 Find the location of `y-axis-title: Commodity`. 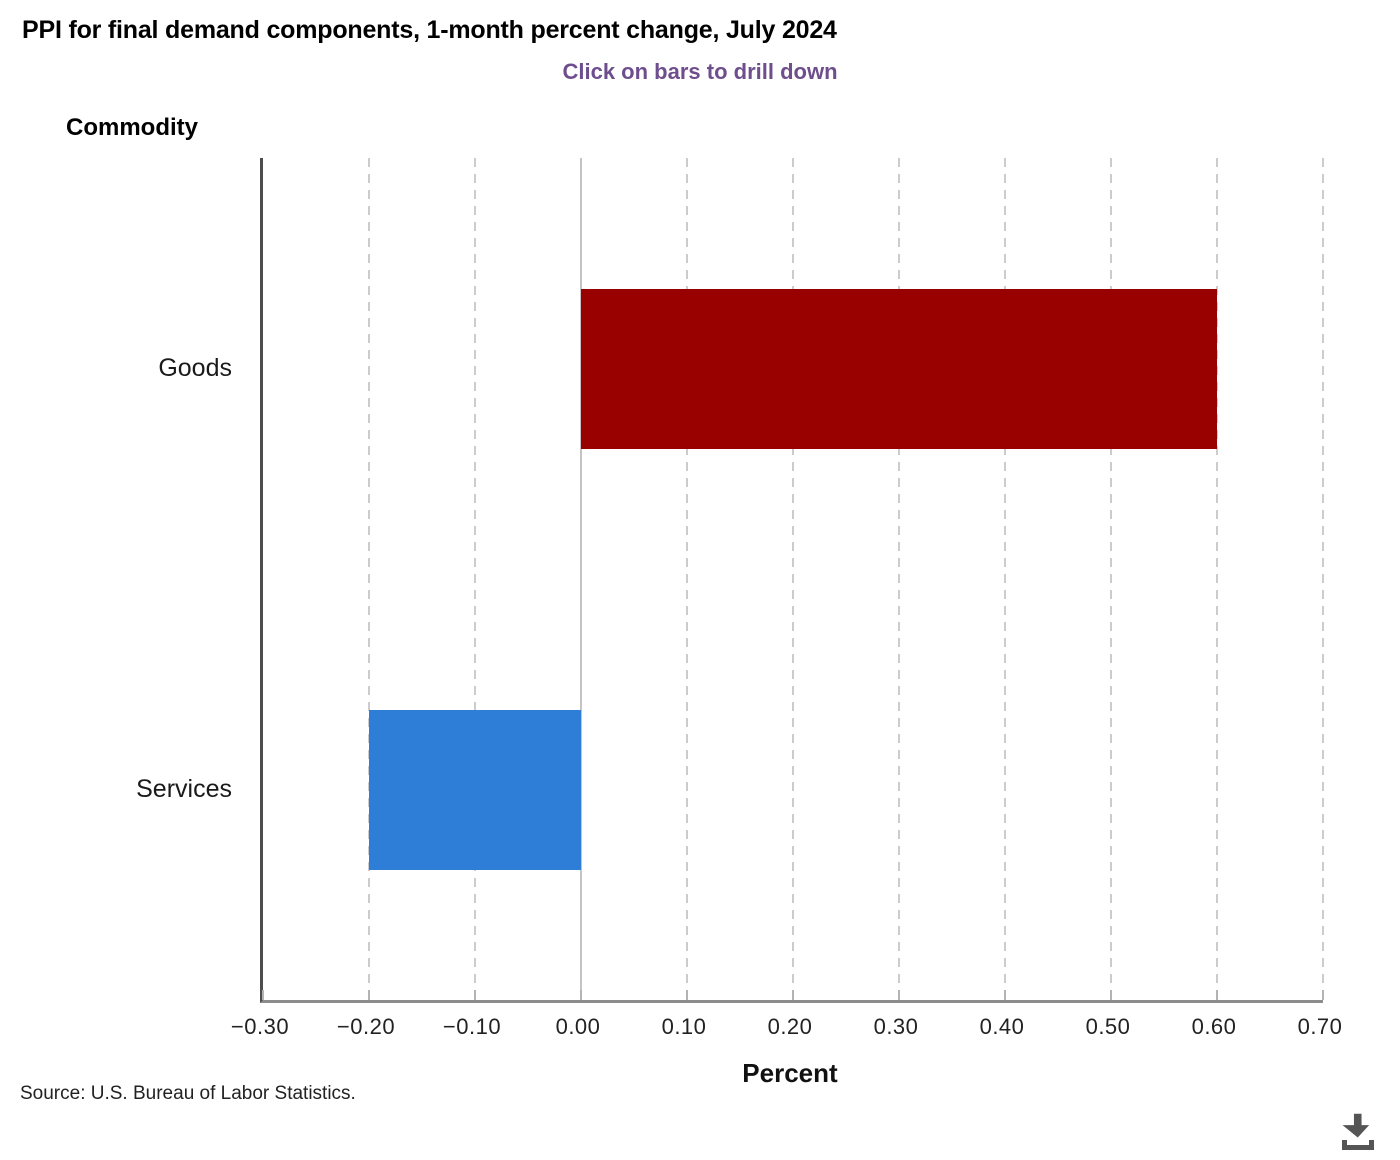

y-axis-title: Commodity is located at coordinates (132, 127).